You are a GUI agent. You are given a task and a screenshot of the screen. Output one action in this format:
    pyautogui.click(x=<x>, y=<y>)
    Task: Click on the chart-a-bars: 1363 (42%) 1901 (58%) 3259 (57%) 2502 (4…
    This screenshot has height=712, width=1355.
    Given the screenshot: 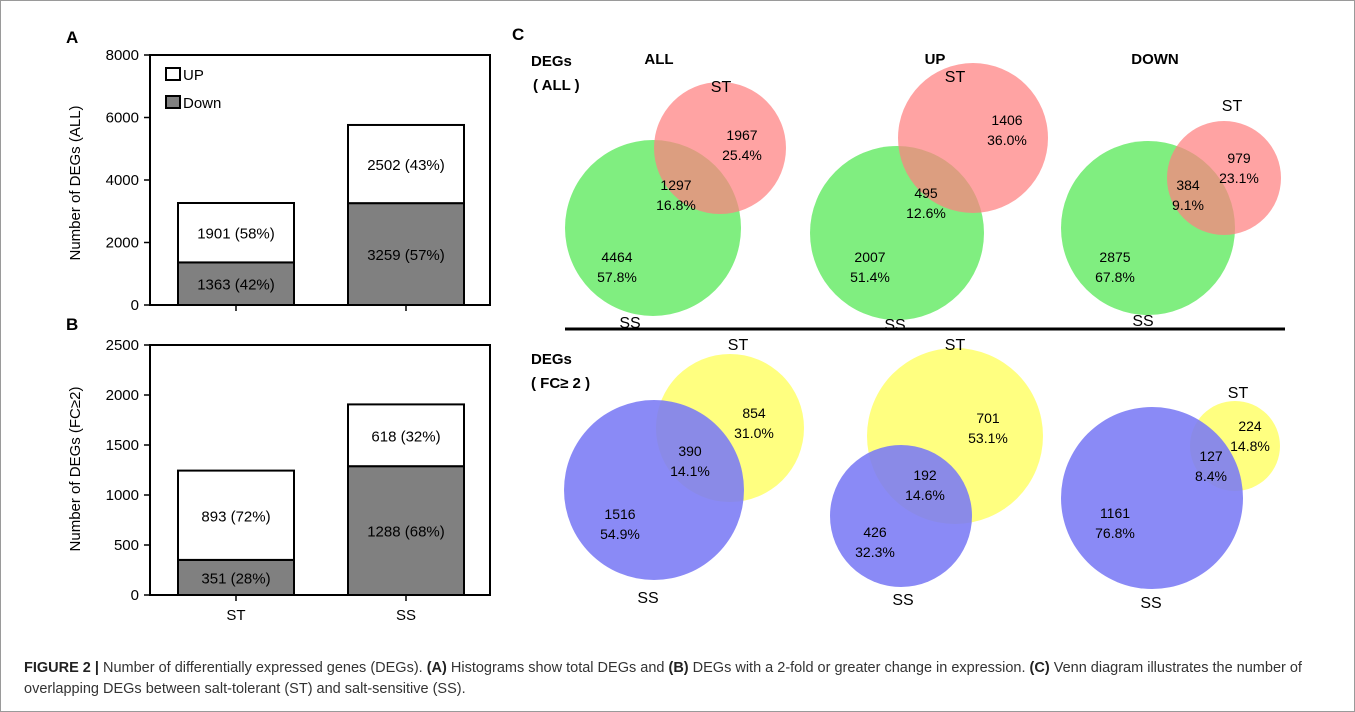 What is the action you would take?
    pyautogui.click(x=321, y=214)
    